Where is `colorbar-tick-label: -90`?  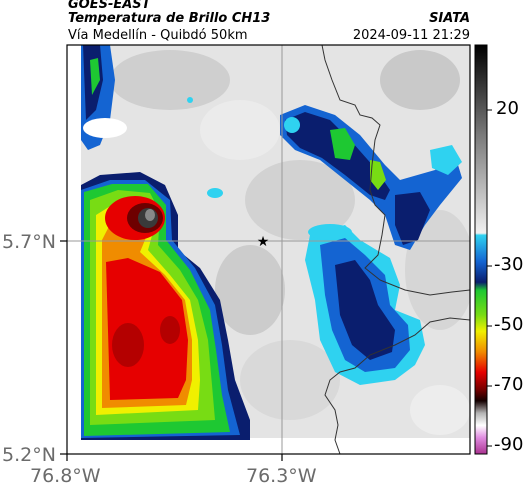
colorbar-tick-label: -90 is located at coordinates (509, 444).